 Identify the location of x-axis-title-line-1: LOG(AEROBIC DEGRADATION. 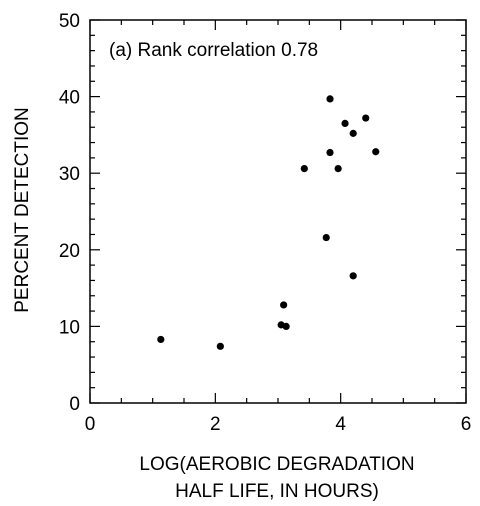
(276, 464).